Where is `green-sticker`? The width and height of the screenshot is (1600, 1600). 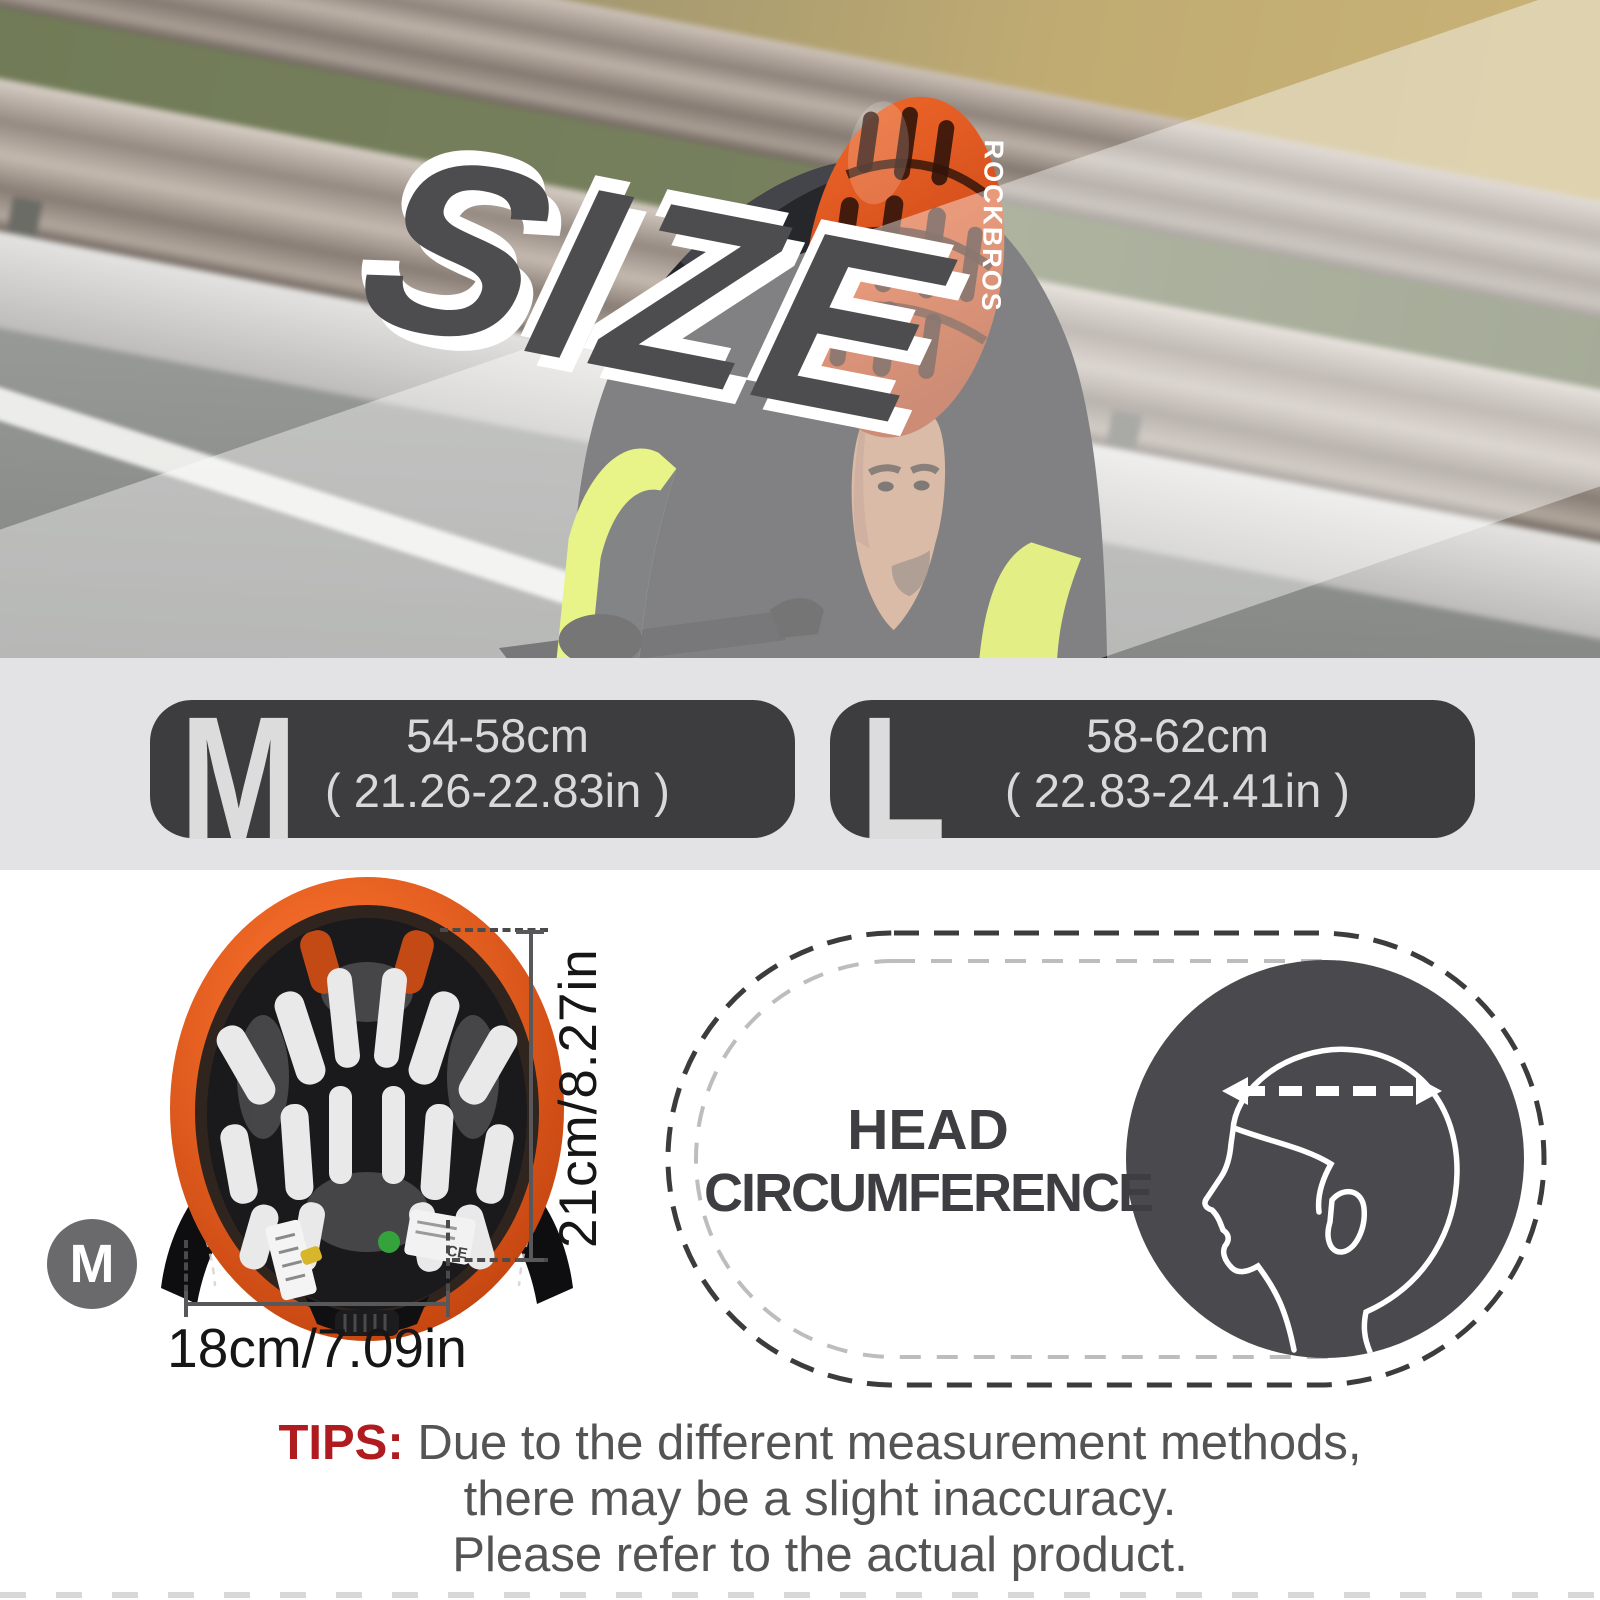
green-sticker is located at coordinates (389, 1242).